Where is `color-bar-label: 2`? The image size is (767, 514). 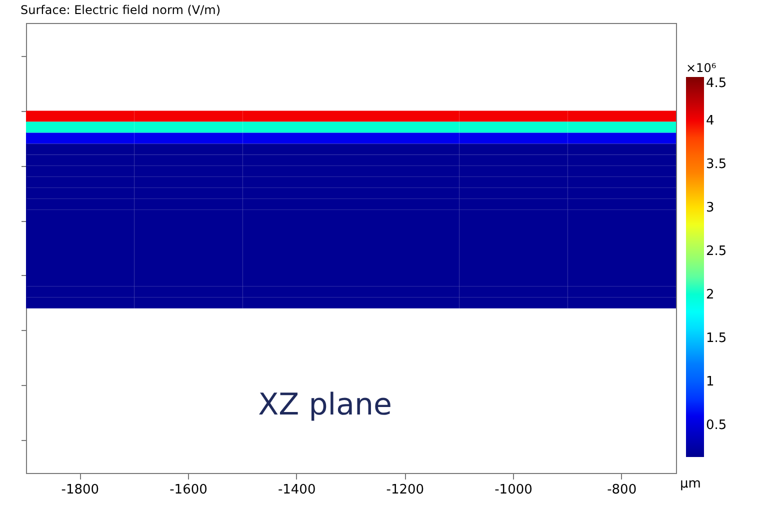 color-bar-label: 2 is located at coordinates (710, 294).